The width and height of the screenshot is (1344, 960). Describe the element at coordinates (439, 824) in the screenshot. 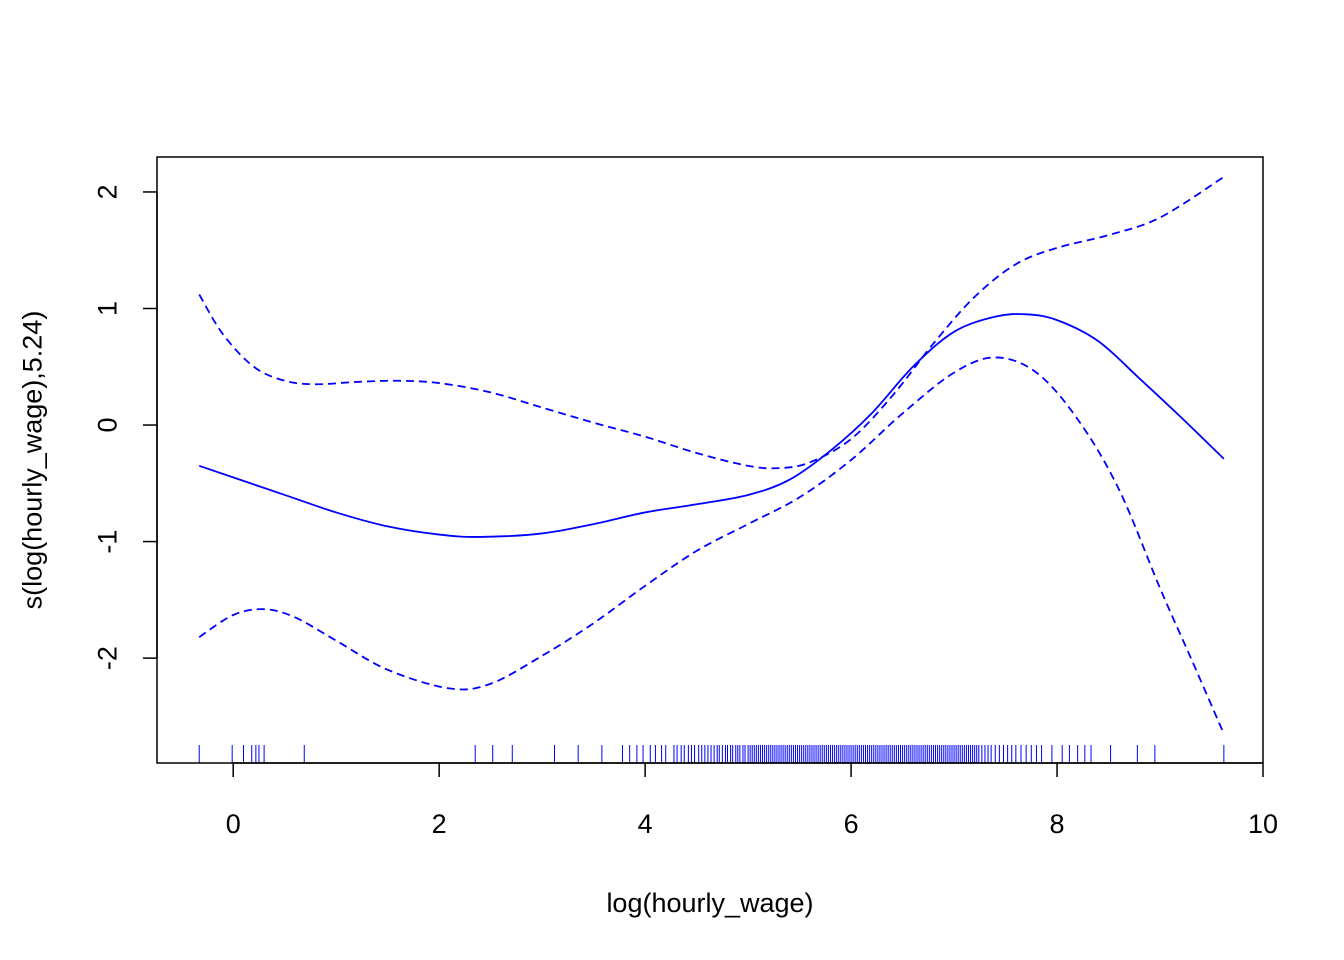

I see `x-tick-label: 2` at that location.